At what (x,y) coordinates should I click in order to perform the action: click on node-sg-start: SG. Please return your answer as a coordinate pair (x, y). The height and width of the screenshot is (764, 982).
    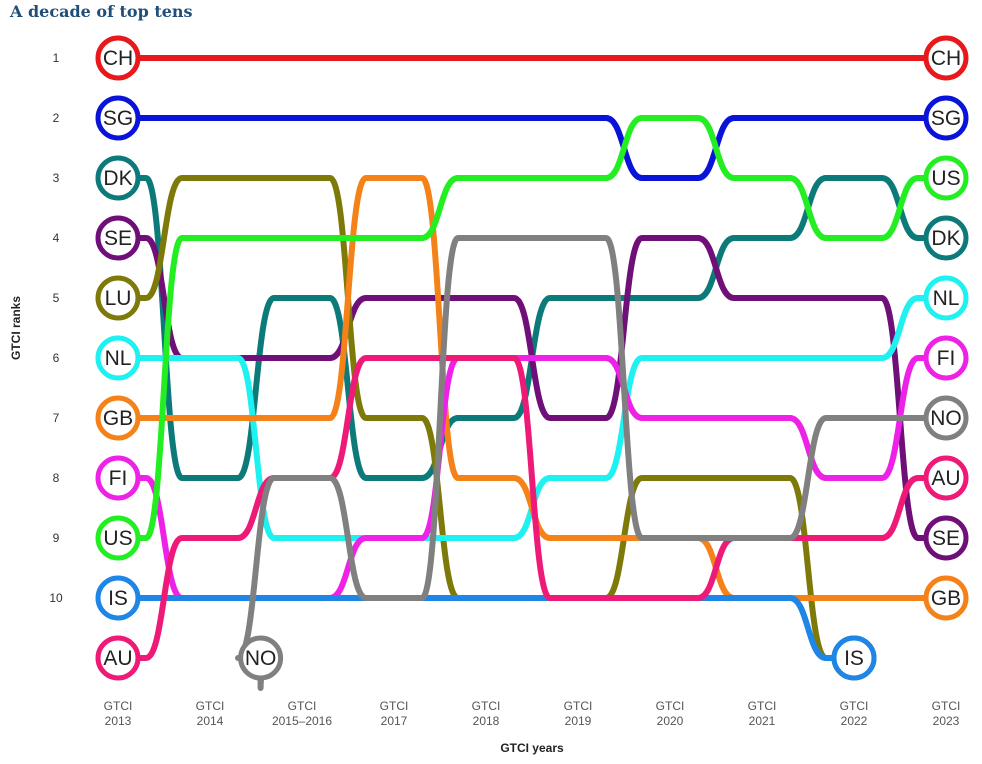
    Looking at the image, I should click on (118, 118).